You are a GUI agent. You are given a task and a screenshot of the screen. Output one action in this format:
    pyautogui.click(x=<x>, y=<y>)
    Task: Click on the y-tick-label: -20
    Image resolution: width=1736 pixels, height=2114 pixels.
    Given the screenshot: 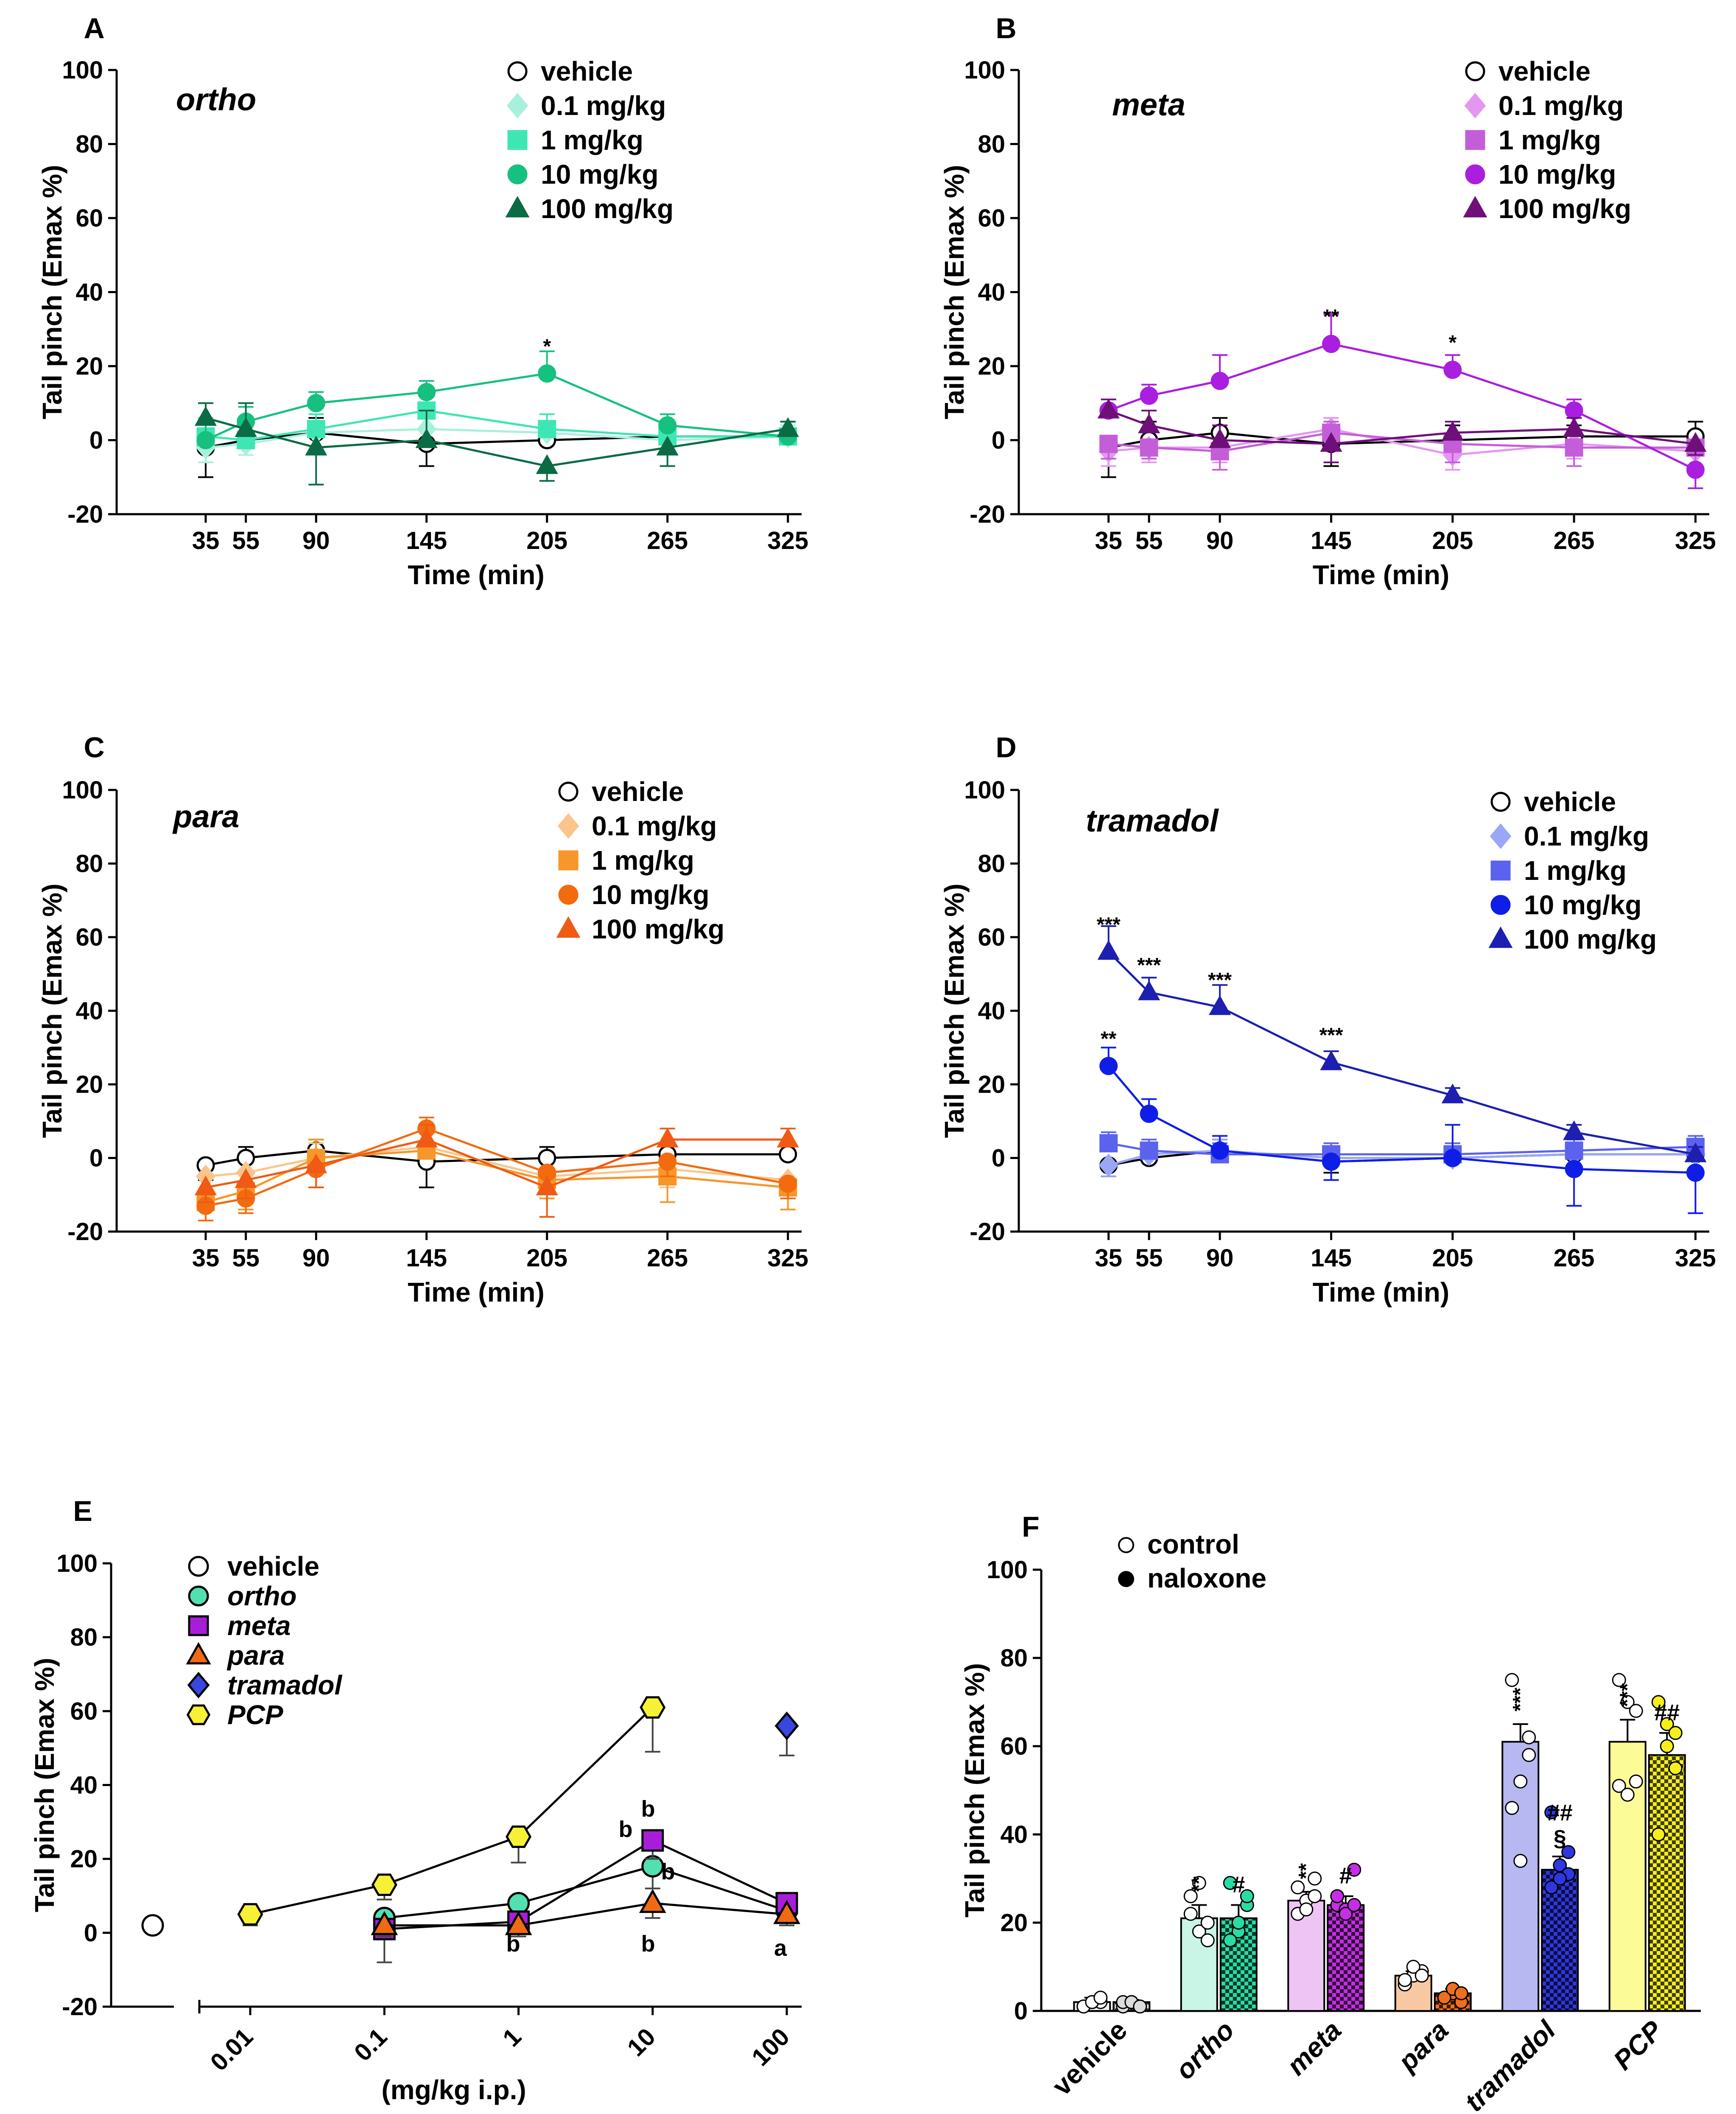 What is the action you would take?
    pyautogui.click(x=85, y=514)
    